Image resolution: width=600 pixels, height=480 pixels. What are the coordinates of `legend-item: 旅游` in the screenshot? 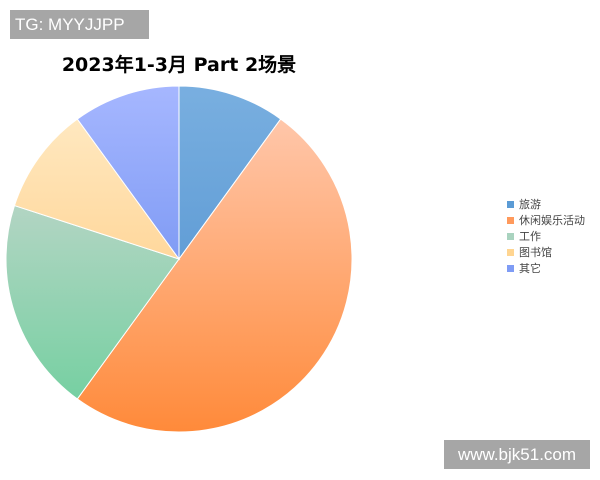 It's located at (546, 204).